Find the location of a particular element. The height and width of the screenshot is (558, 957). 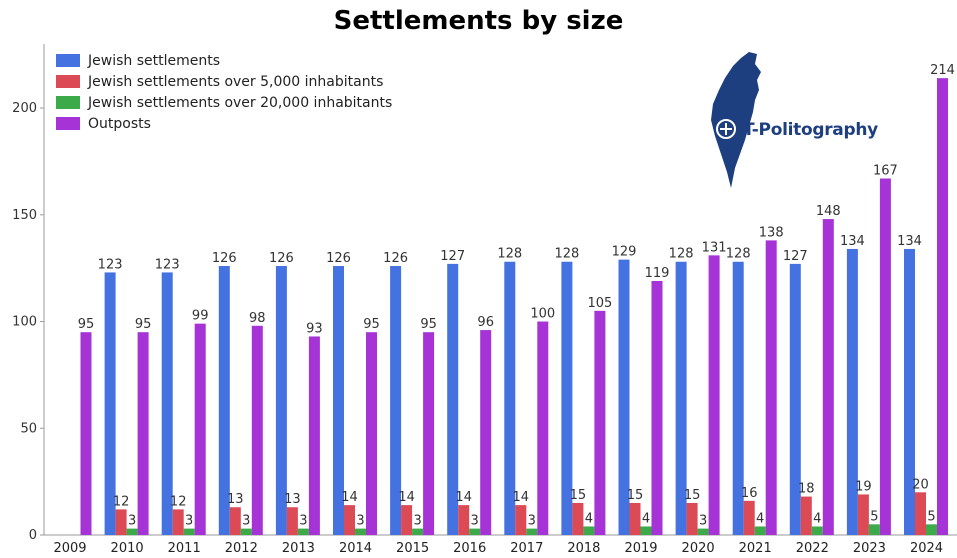

data-label: 13 is located at coordinates (292, 499).